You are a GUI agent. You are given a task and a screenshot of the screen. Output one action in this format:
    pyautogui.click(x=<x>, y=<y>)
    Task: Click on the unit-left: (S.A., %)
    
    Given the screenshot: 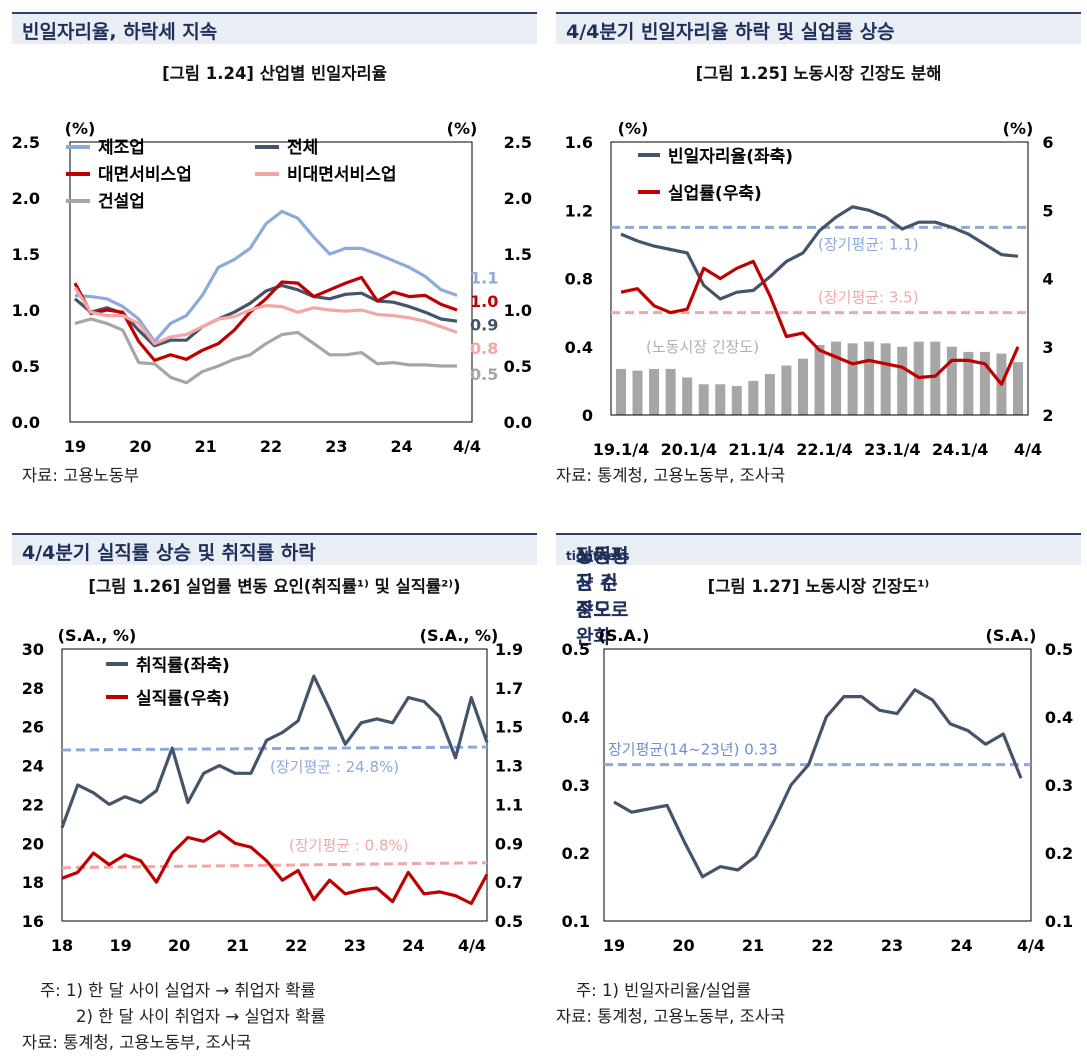 What is the action you would take?
    pyautogui.click(x=97, y=635)
    